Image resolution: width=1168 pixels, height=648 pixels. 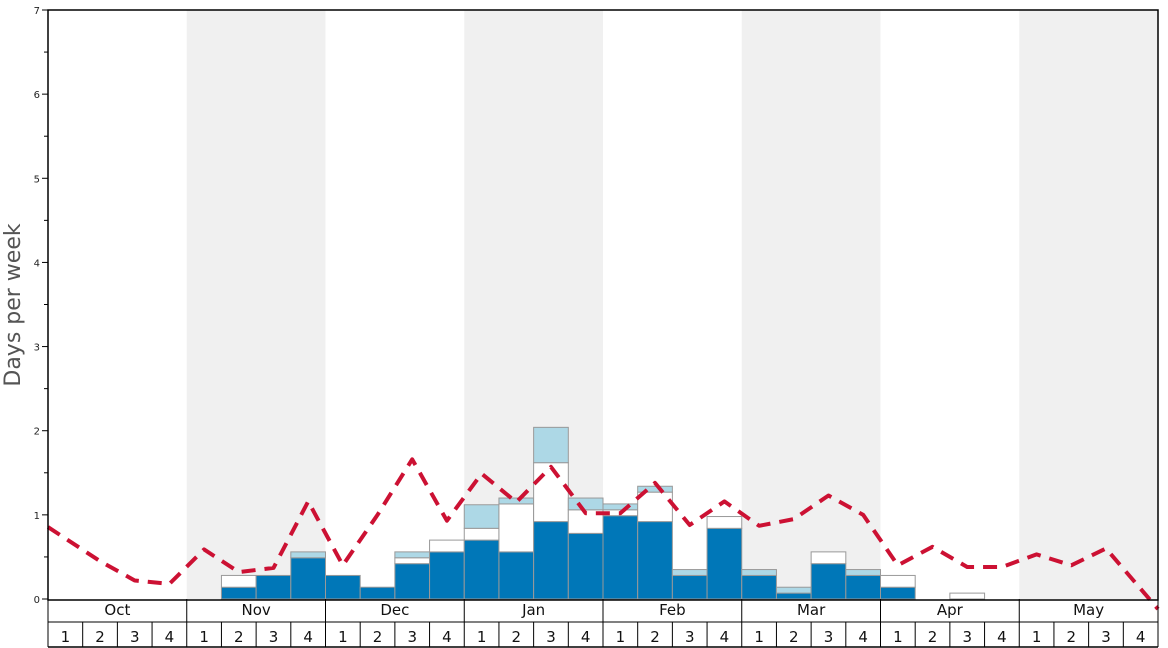 I want to click on y-axis-label: Days per week, so click(x=13, y=304).